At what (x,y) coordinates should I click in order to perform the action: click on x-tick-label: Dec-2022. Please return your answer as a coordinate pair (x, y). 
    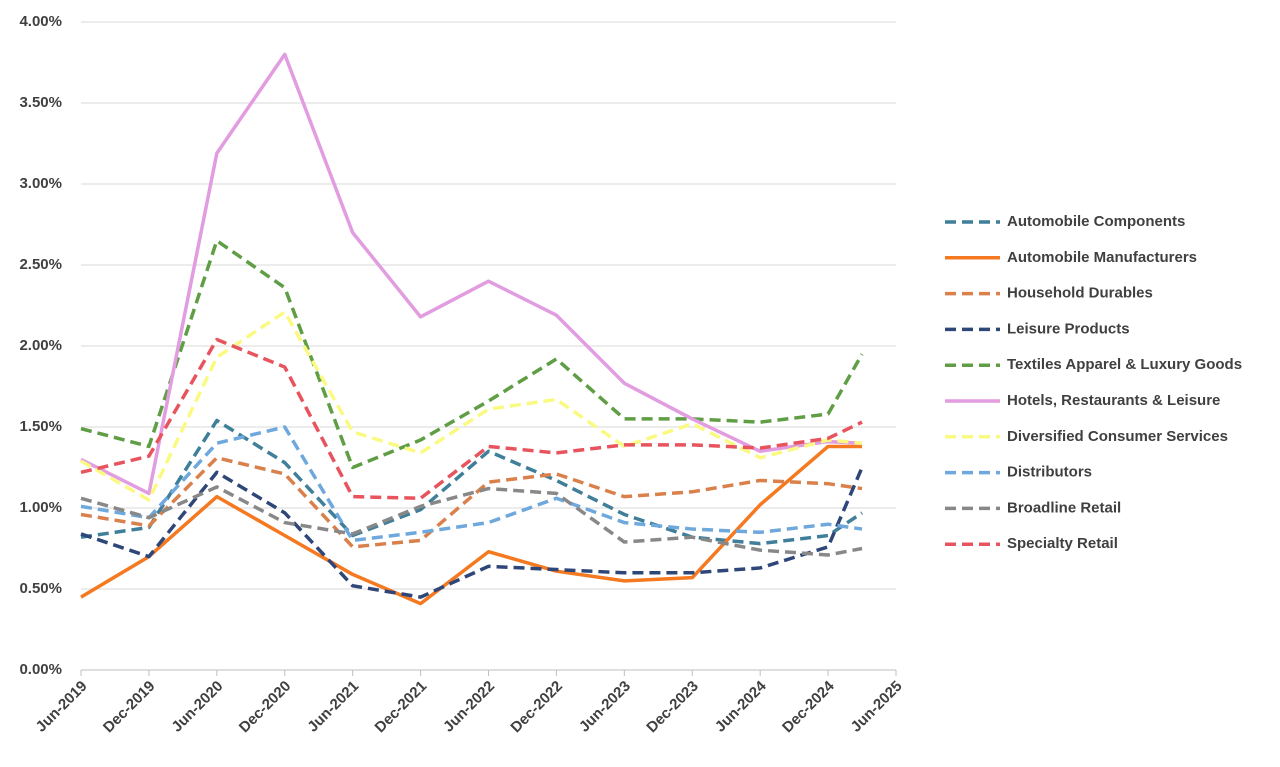
    Looking at the image, I should click on (536, 707).